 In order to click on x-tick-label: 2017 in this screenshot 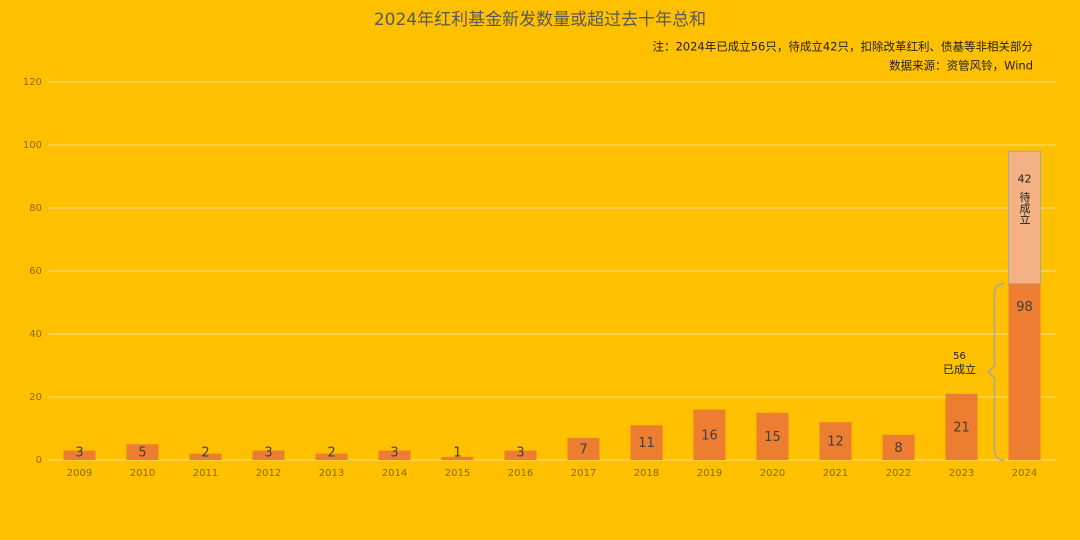, I will do `click(583, 473)`.